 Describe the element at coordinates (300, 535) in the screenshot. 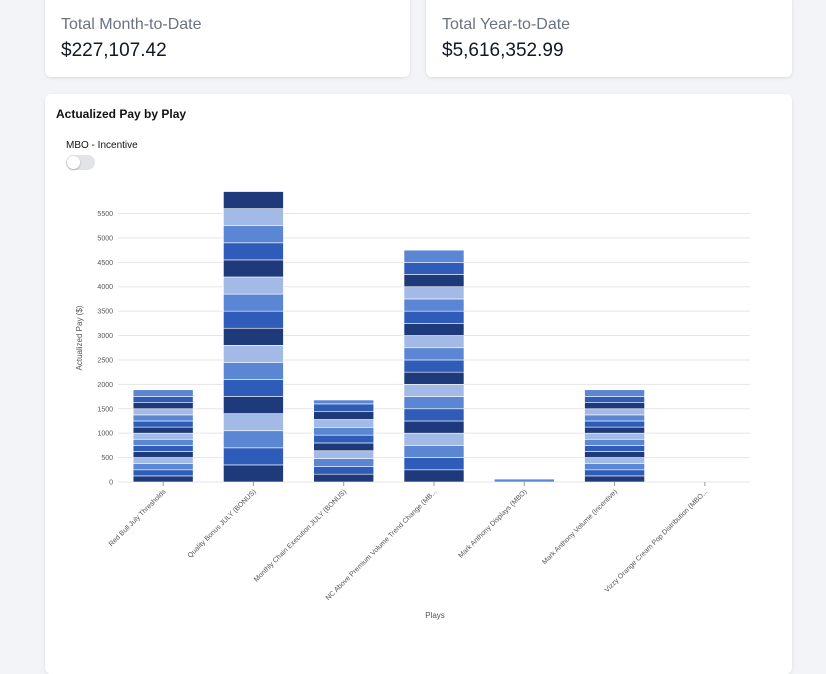

I see `x-tick-label: Monthly Chain Execution JULY (BONUS)` at that location.